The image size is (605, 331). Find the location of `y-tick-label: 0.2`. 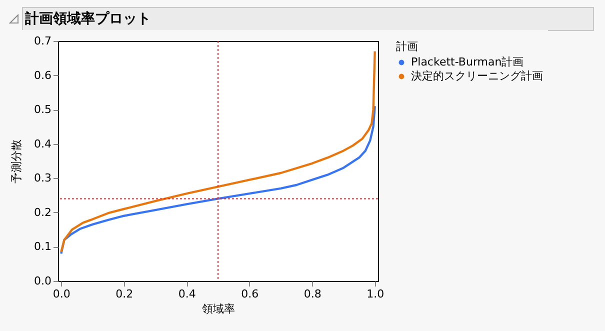

y-tick-label: 0.2 is located at coordinates (43, 212).